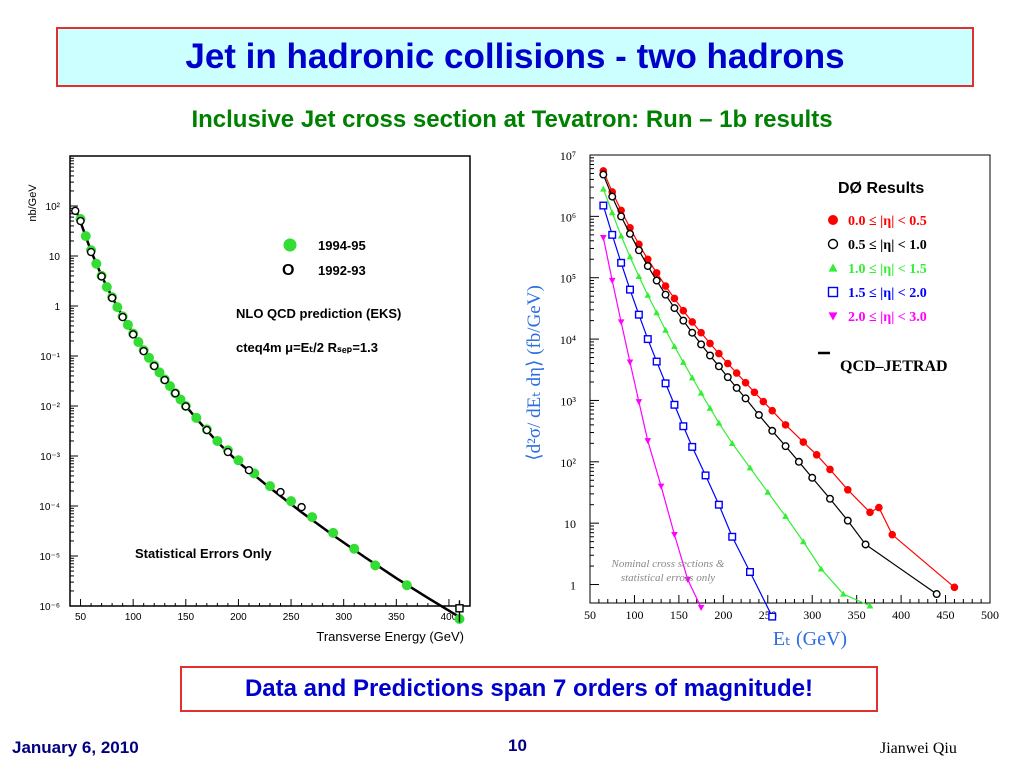 This screenshot has width=1024, height=768. Describe the element at coordinates (901, 615) in the screenshot. I see `x-tick-label: 400` at that location.